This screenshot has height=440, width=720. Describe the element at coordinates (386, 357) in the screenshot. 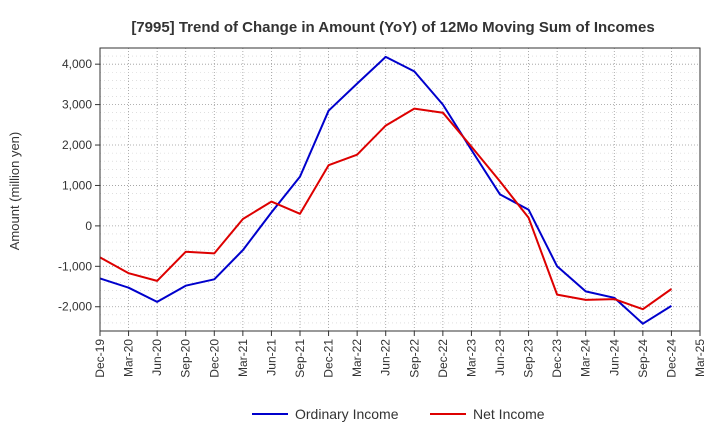

I see `x-tick-label: Jun-22` at that location.